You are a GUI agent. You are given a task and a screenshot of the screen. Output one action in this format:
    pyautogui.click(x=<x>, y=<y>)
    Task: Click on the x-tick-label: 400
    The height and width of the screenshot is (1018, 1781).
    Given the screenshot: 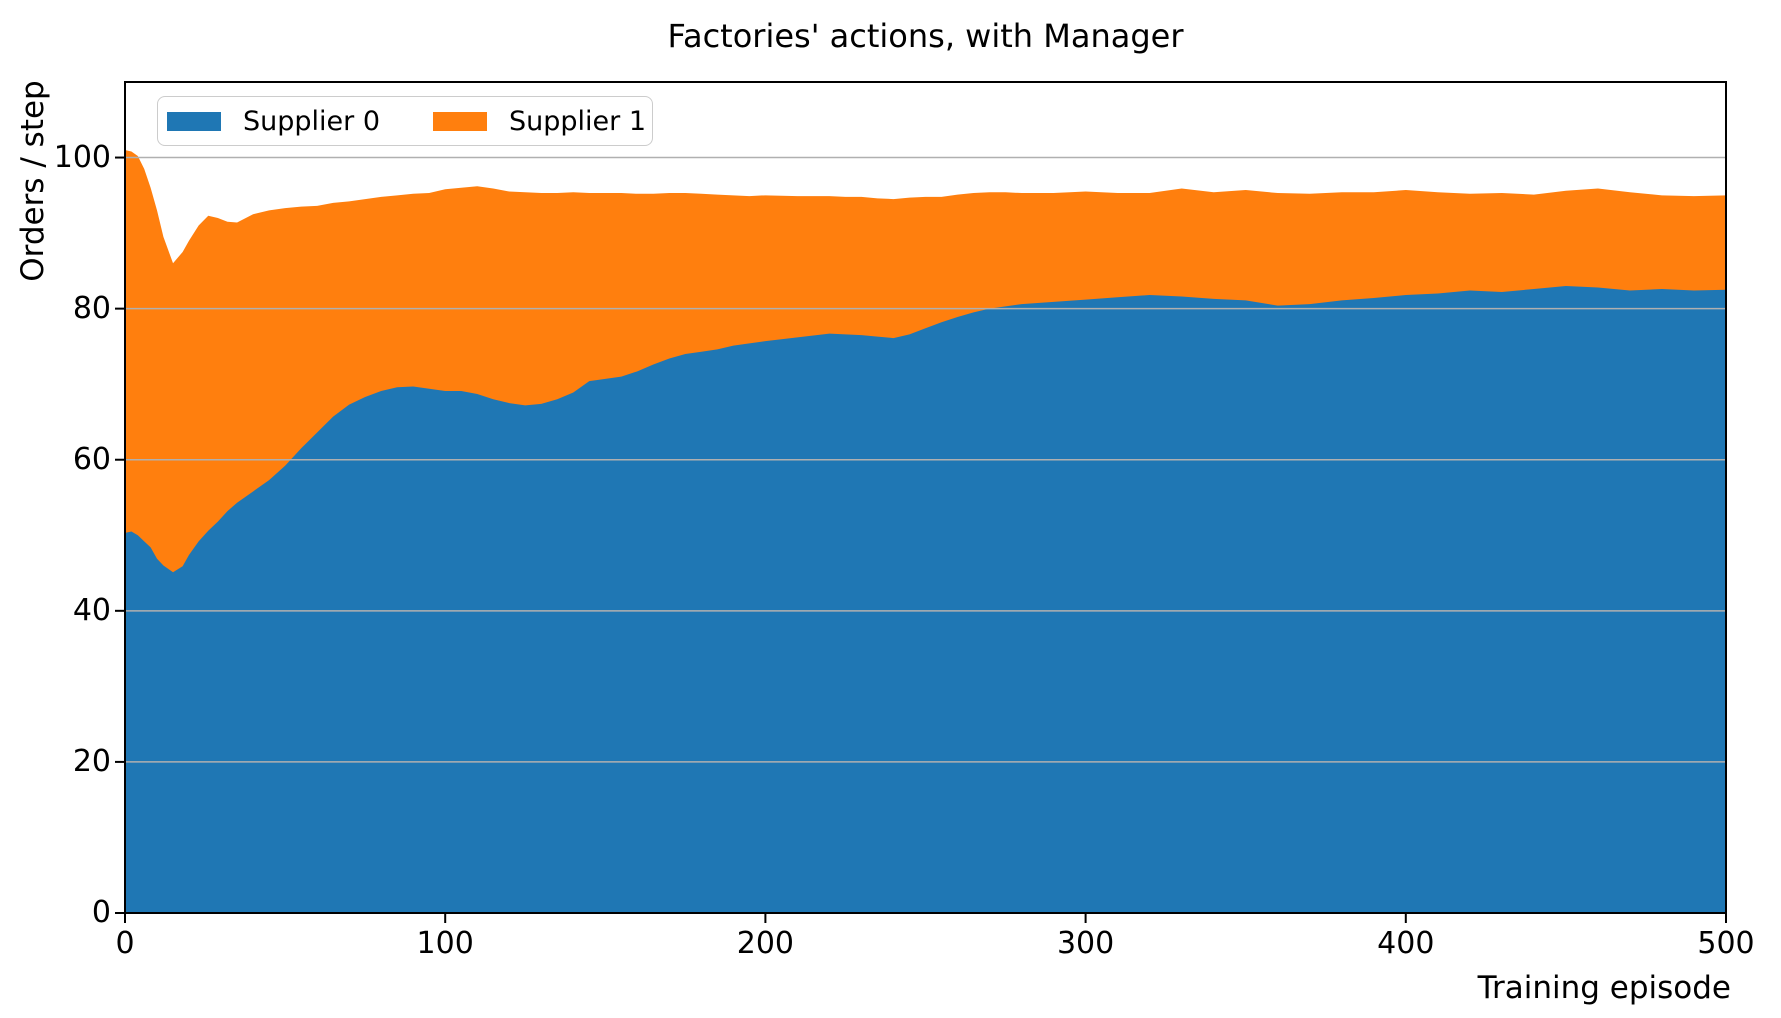 What is the action you would take?
    pyautogui.click(x=1406, y=943)
    